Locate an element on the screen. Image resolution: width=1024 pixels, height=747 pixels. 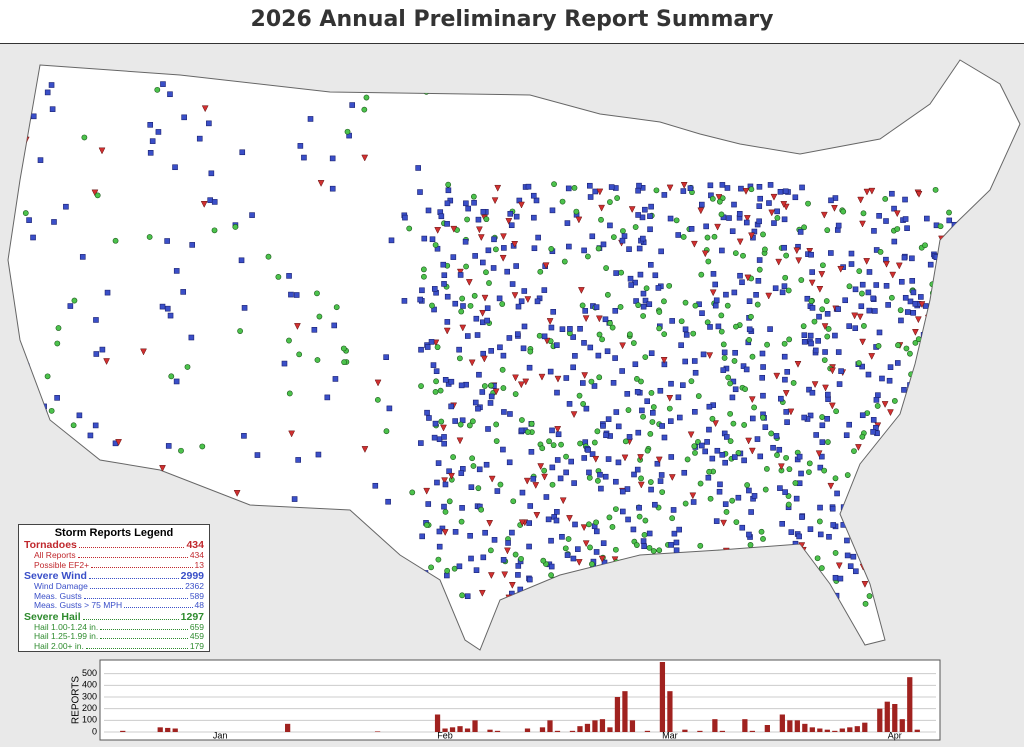
nm: Wind Damage is located at coordinates (61, 586).